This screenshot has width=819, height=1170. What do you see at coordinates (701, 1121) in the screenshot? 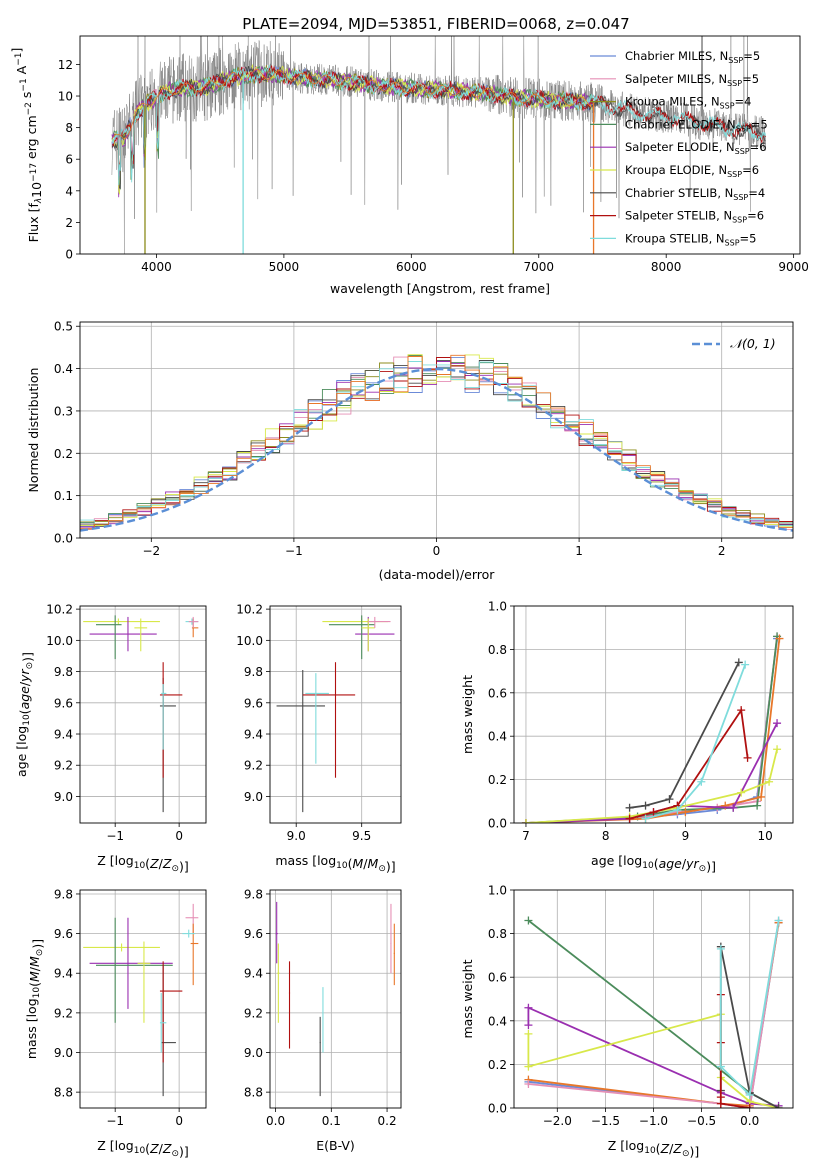
I see `x-tick-label: −0.5` at bounding box center [701, 1121].